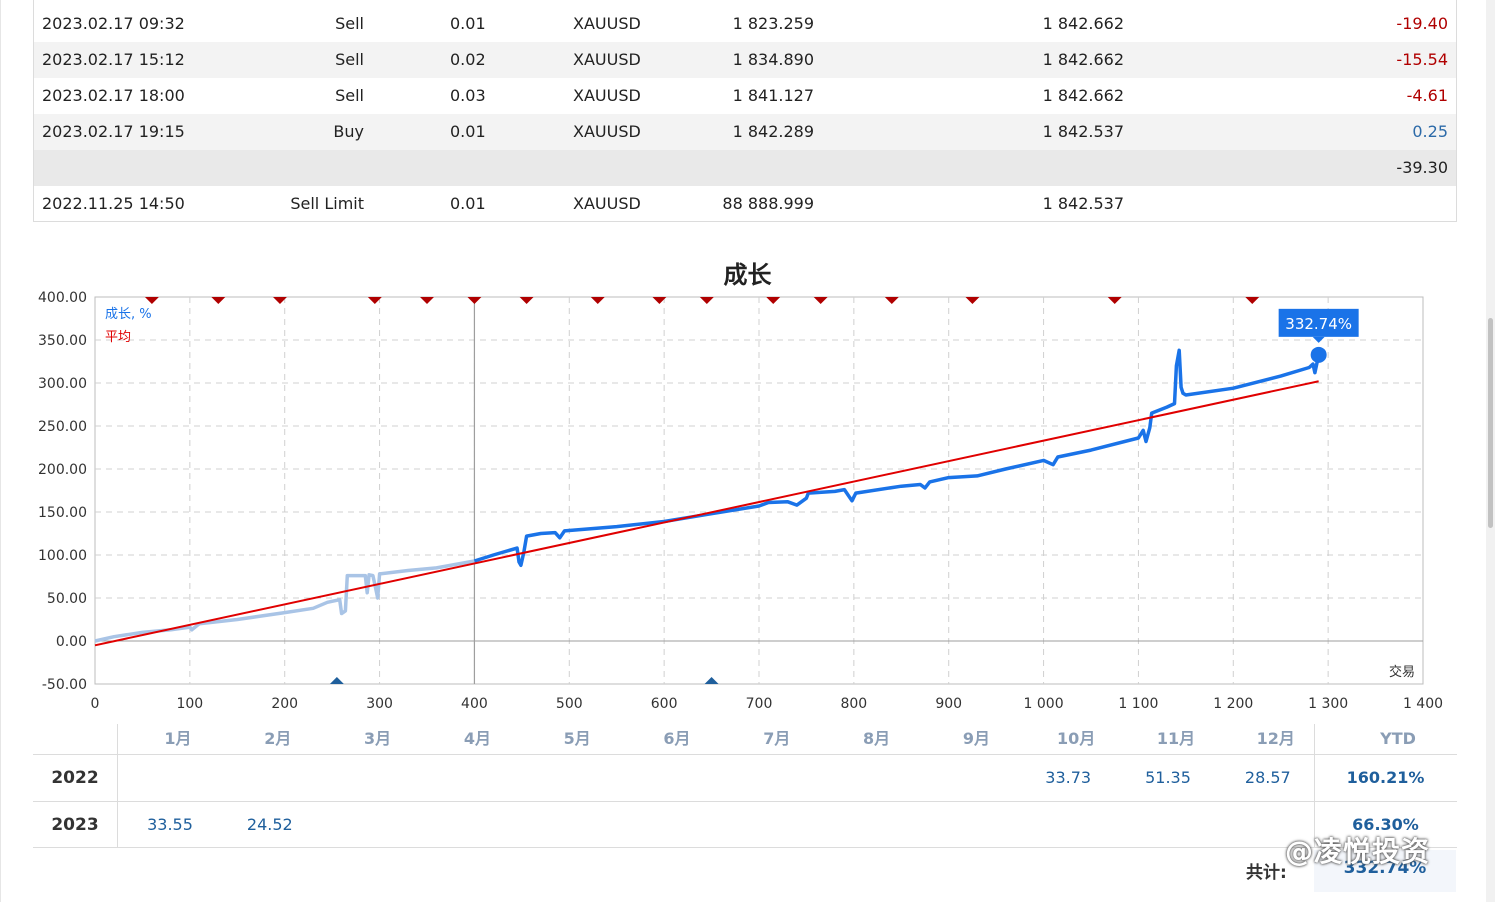 The width and height of the screenshot is (1495, 902). Describe the element at coordinates (1076, 738) in the screenshot. I see `month-header: 10月` at that location.